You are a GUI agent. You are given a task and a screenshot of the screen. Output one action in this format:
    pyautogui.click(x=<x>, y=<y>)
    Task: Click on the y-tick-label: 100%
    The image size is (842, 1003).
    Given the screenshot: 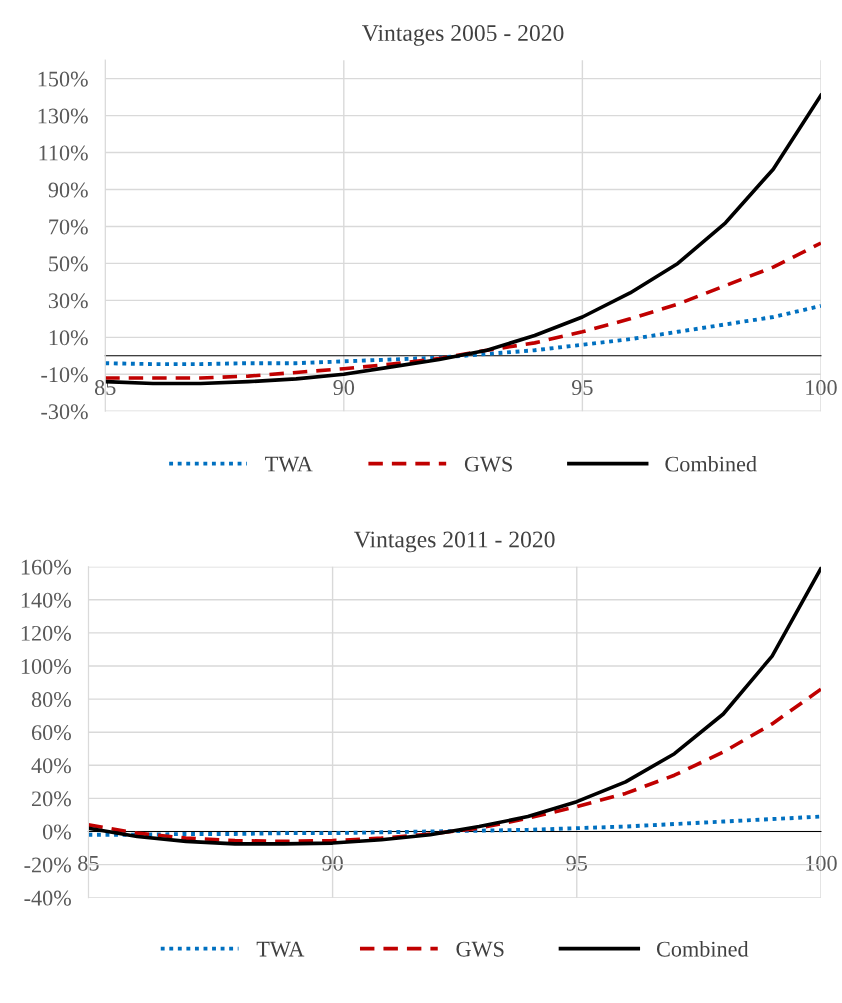 What is the action you would take?
    pyautogui.click(x=46, y=666)
    